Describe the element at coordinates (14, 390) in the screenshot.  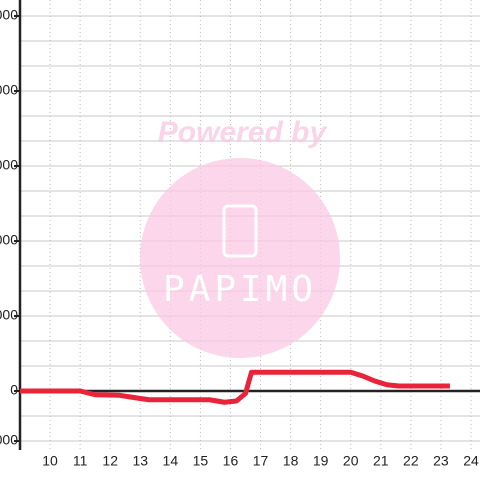
I see `y-tick-label: 0` at that location.